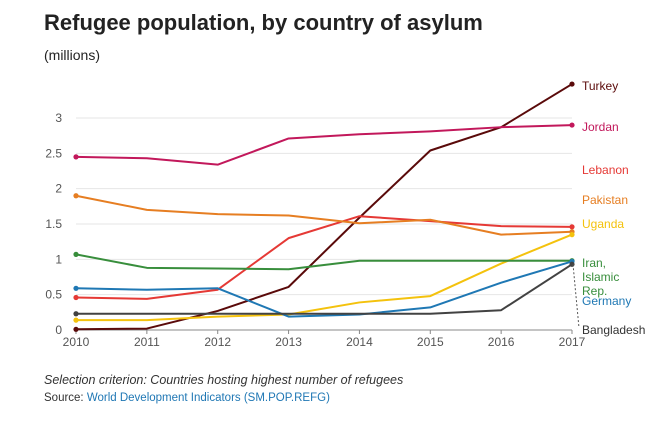 This screenshot has width=666, height=429. I want to click on series-label: Bangladesh, so click(613, 330).